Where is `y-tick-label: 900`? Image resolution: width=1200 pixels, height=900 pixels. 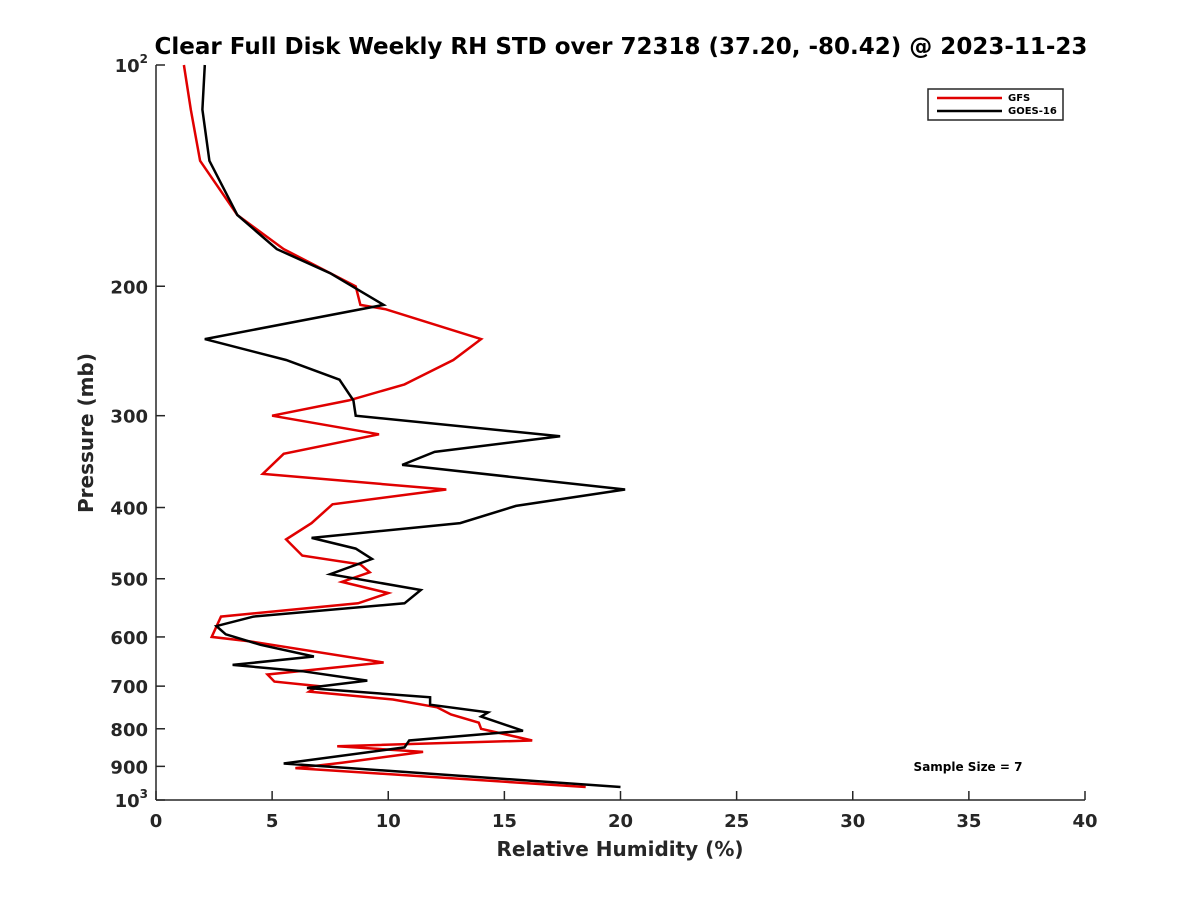 y-tick-label: 900 is located at coordinates (129, 767).